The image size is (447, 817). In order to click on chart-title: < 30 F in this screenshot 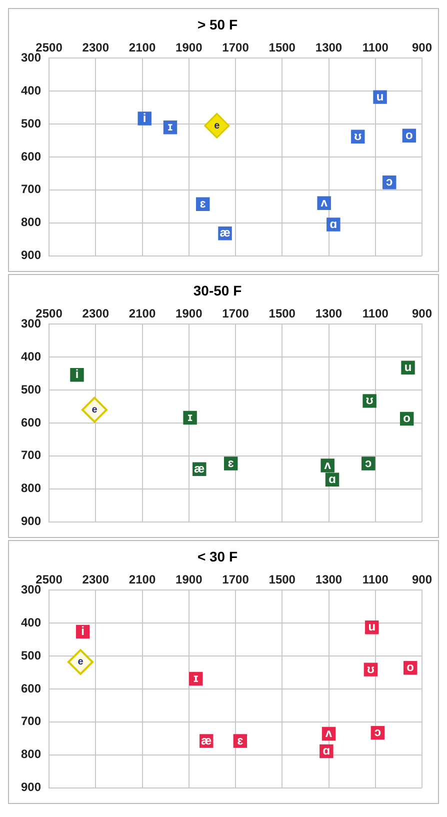, I will do `click(217, 556)`.